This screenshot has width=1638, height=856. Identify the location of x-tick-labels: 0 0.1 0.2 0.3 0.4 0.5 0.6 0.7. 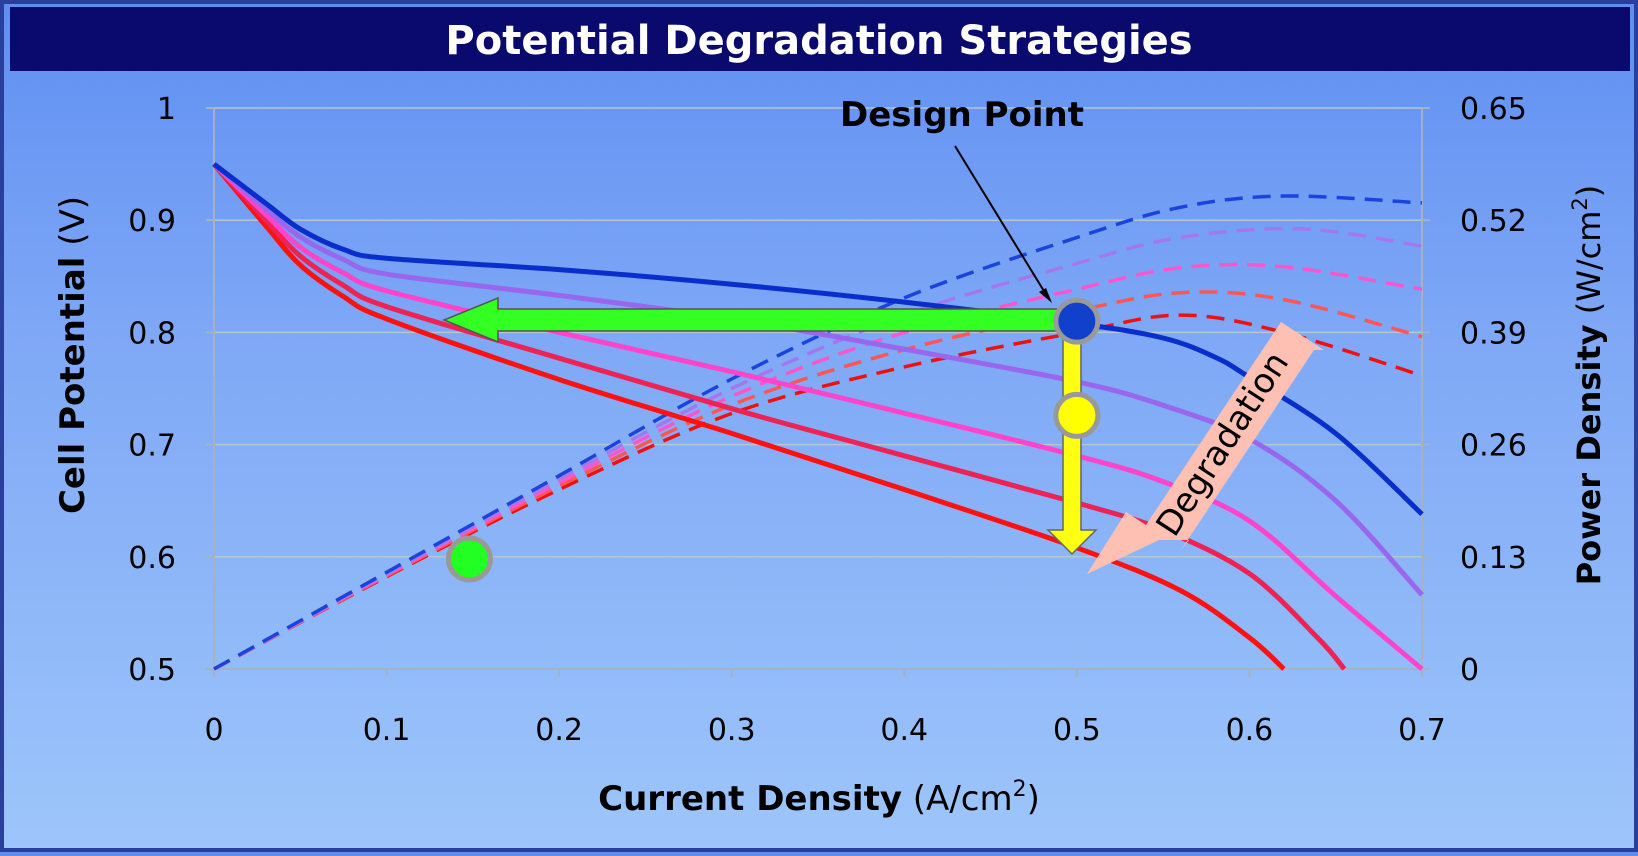
(824, 730).